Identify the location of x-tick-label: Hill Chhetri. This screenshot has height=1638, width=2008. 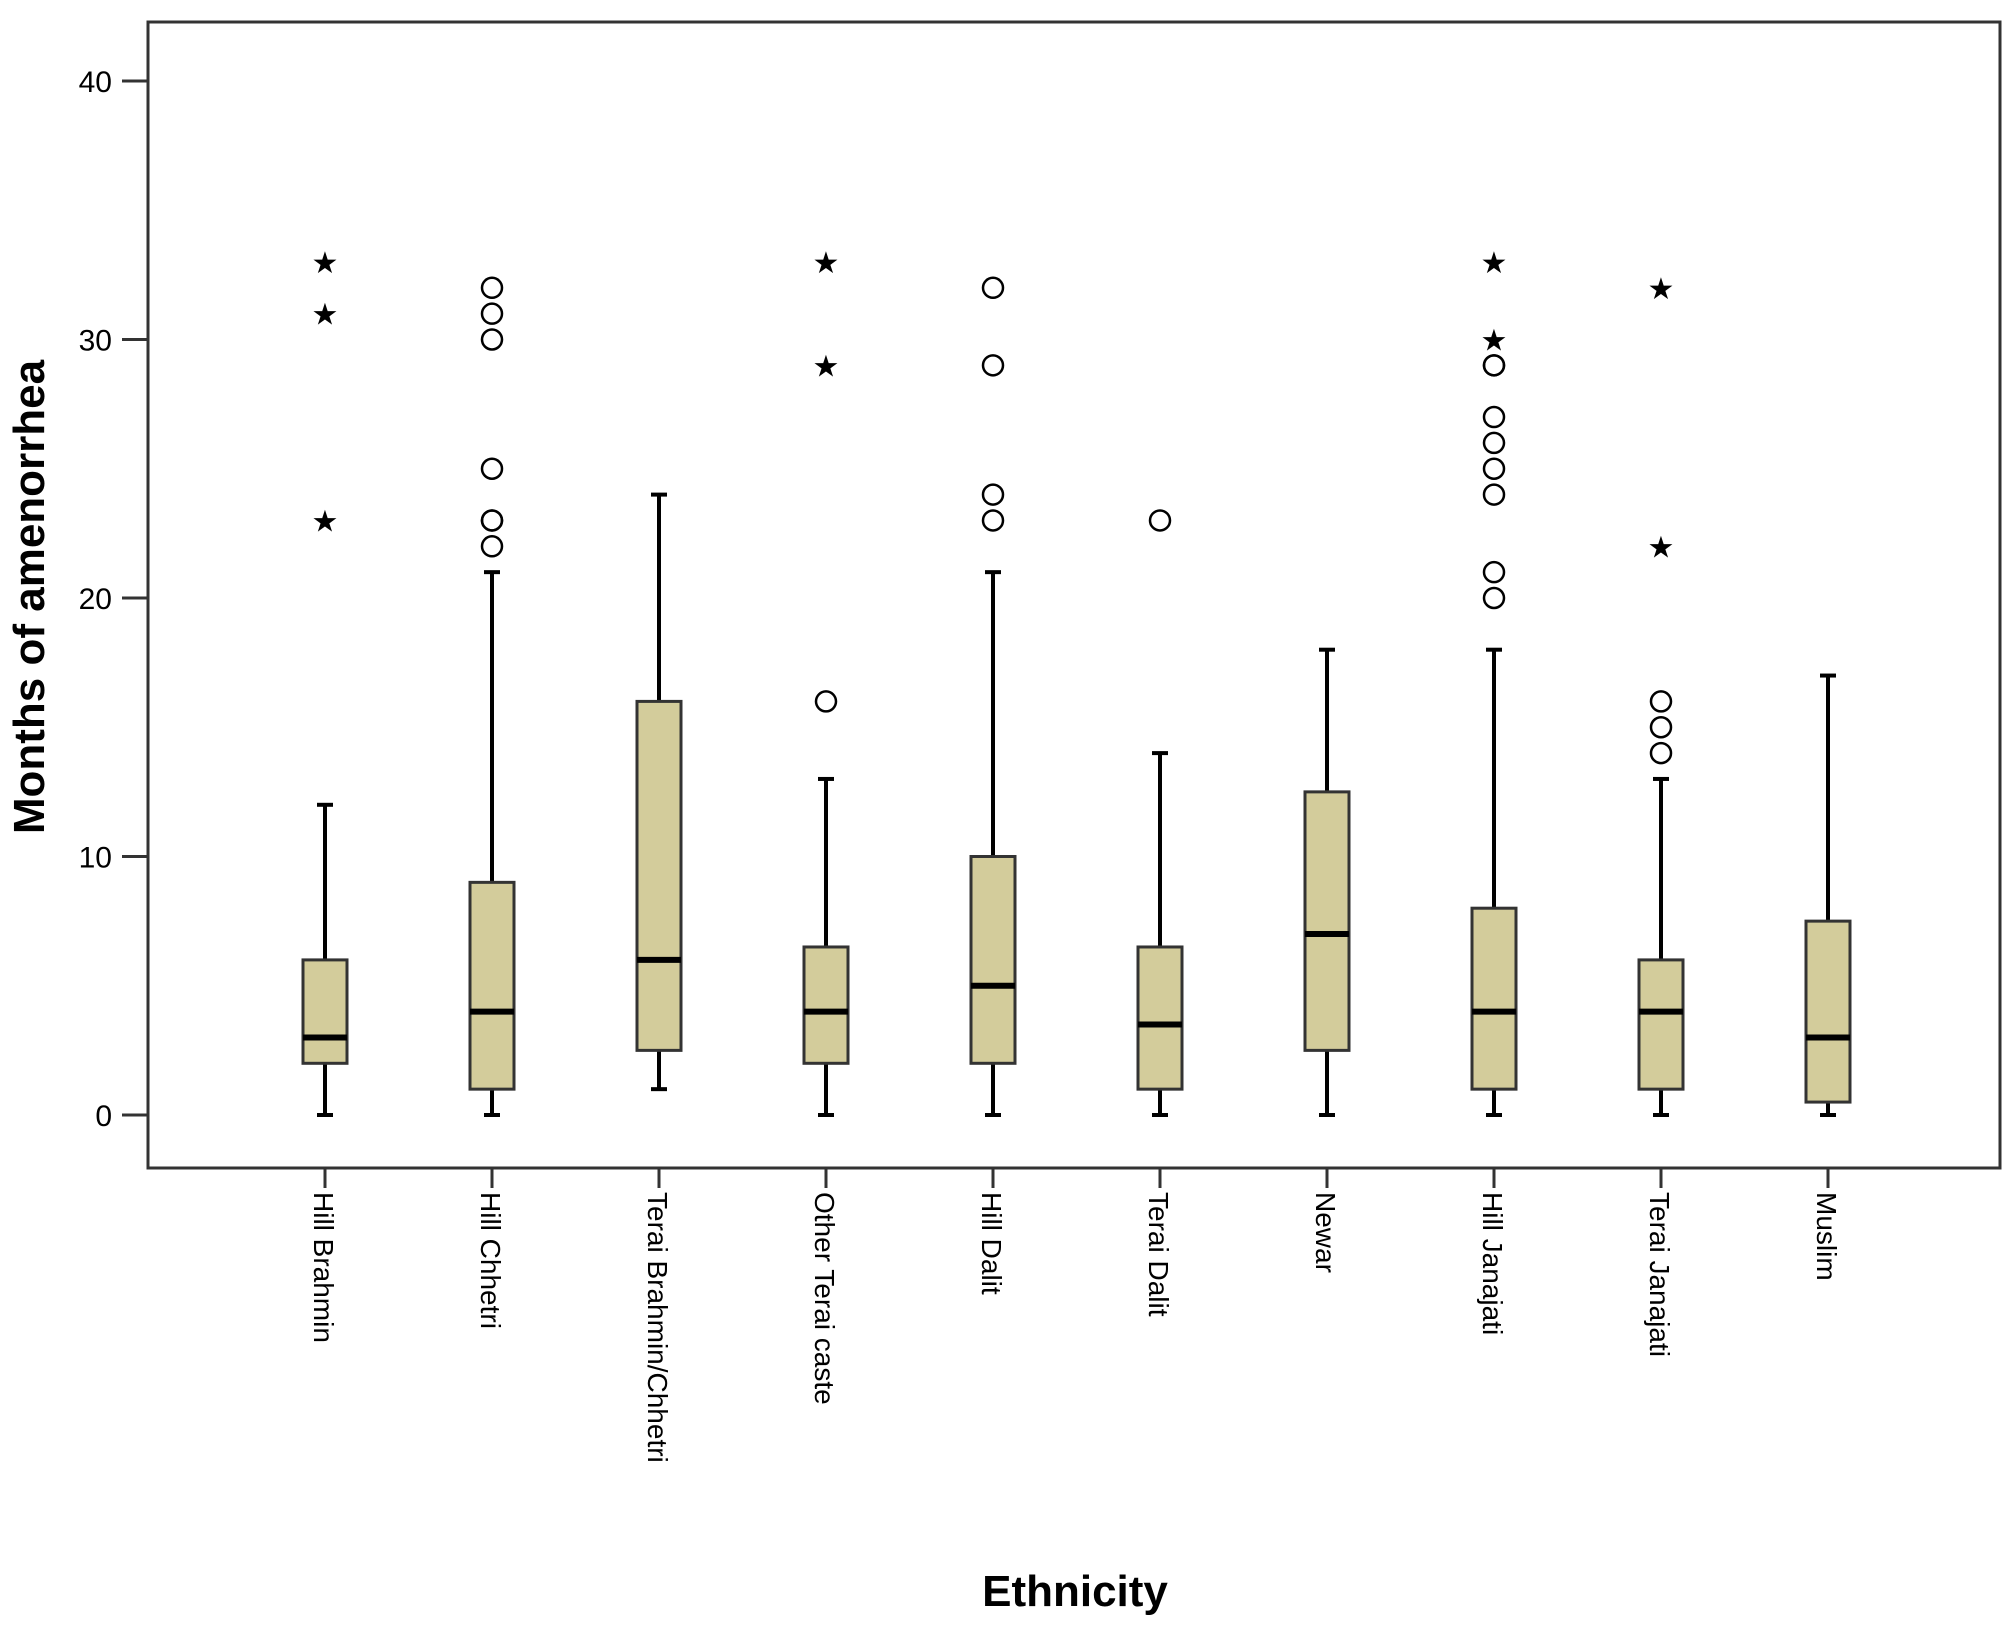
(490, 1260).